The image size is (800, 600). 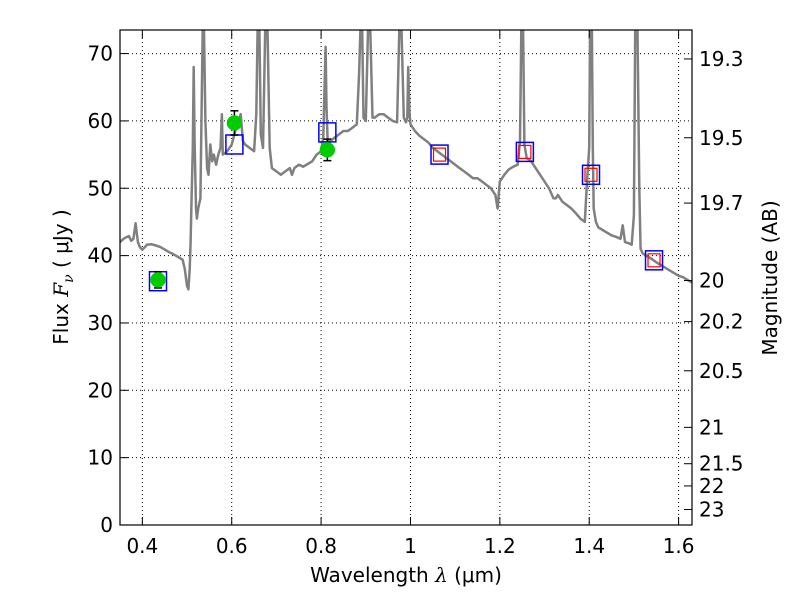 I want to click on y2-tick-label: 20.2, so click(x=721, y=322).